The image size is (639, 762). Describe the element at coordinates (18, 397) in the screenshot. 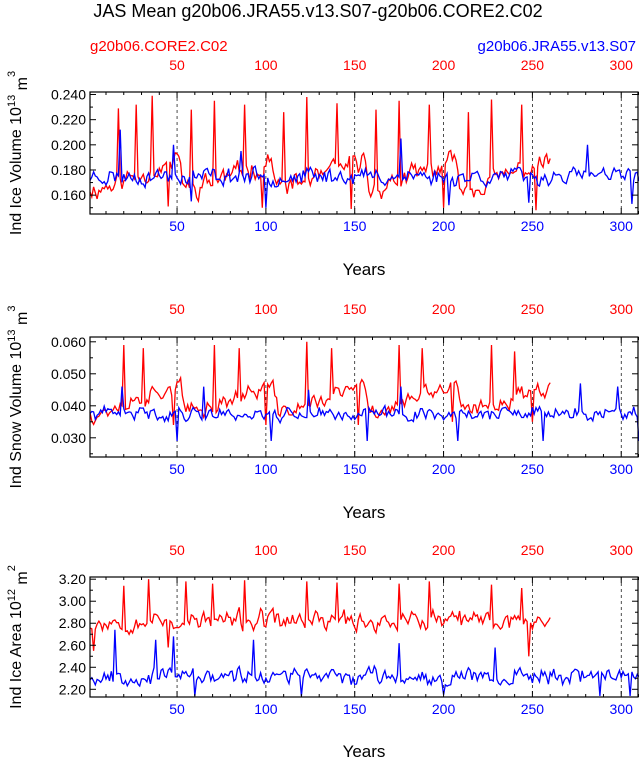

I see `y-axis-title: Ind Snow Volume 1013 m3` at that location.